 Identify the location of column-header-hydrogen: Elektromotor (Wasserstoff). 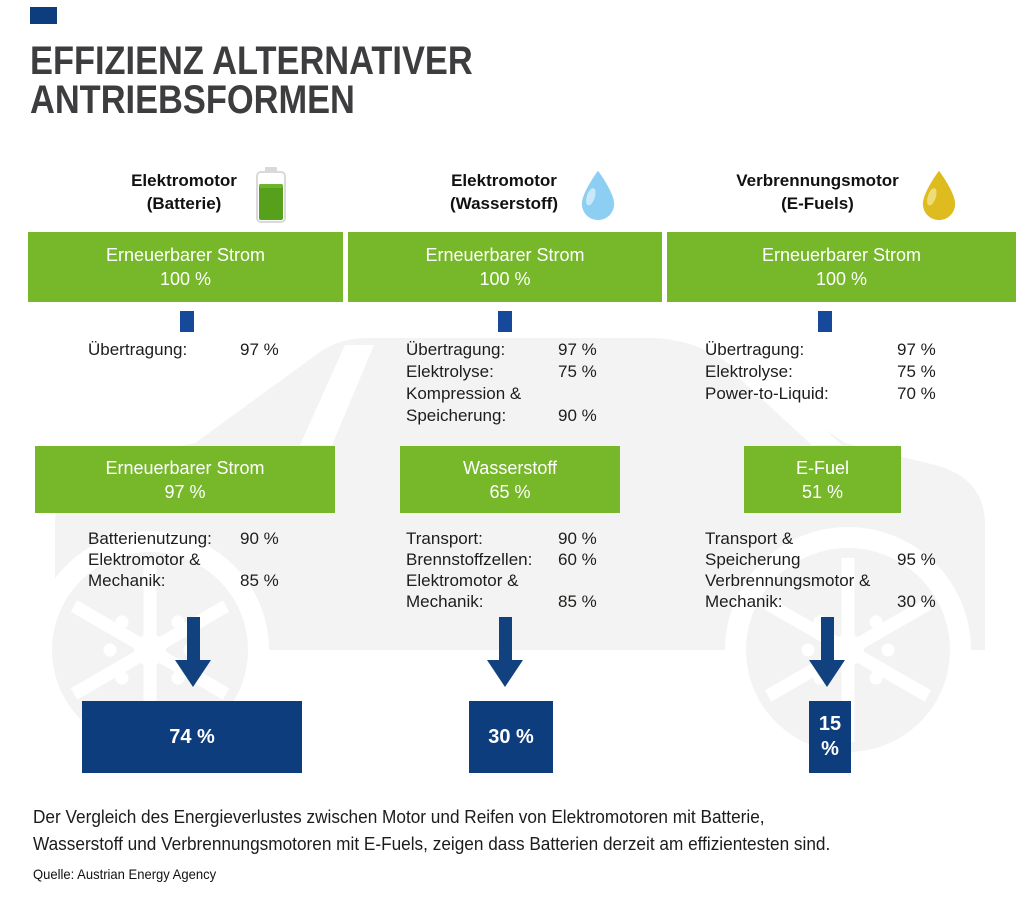
(504, 192).